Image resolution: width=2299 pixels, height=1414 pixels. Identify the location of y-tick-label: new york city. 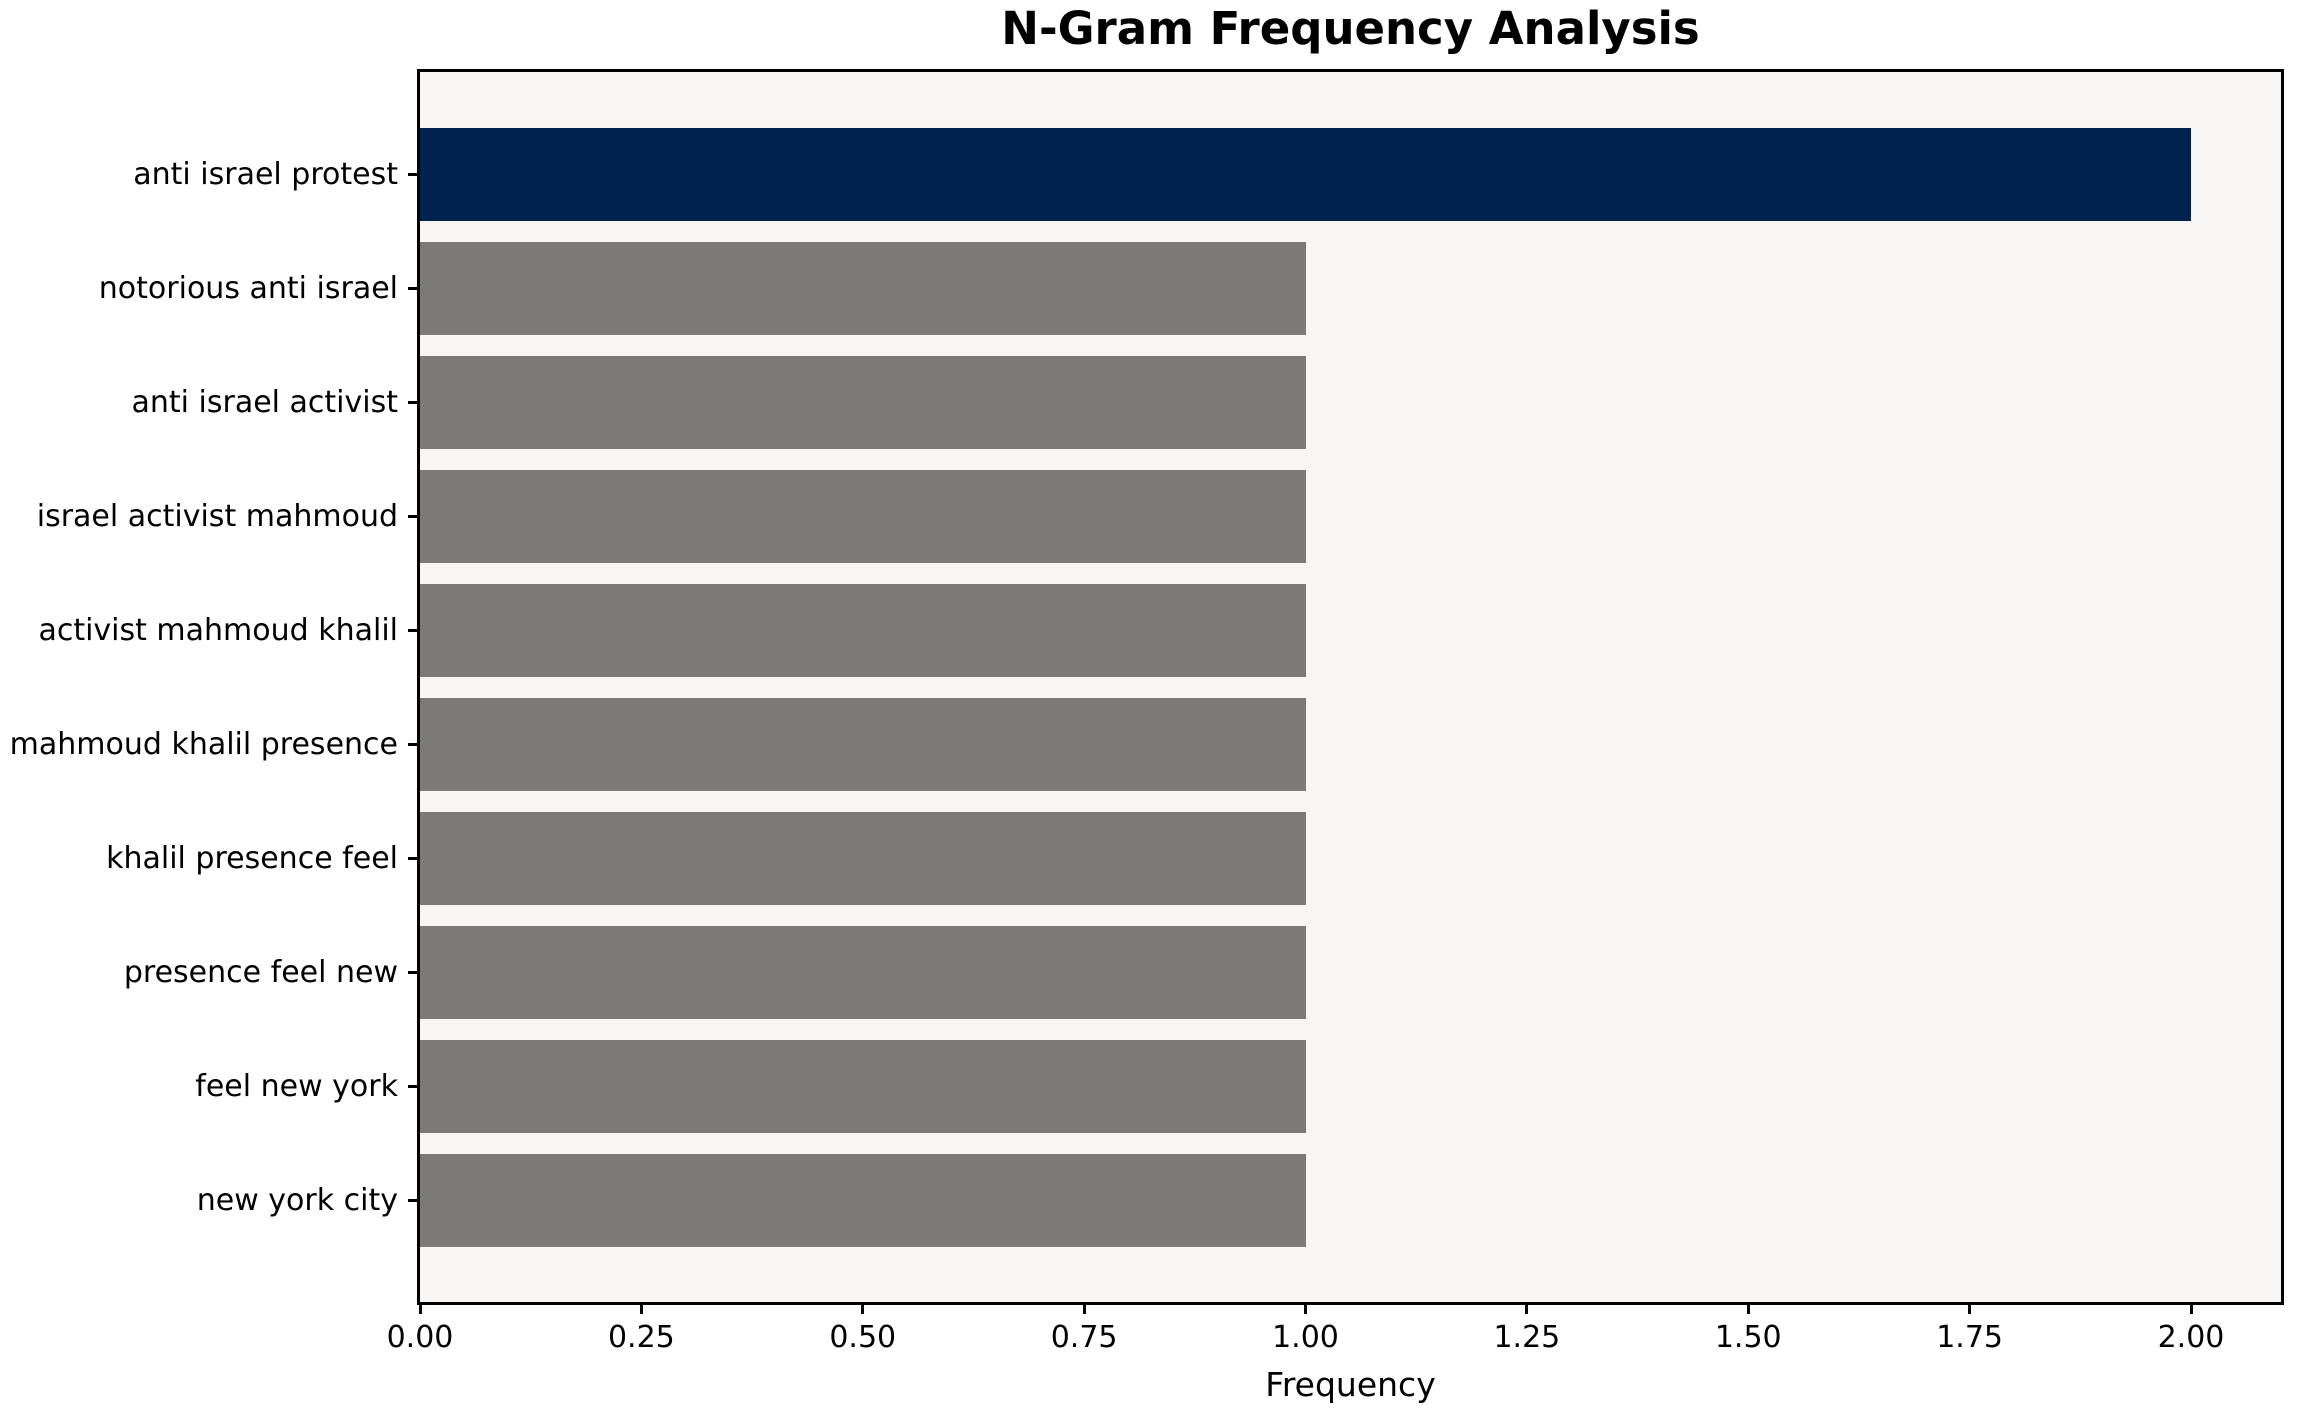
(297, 1200).